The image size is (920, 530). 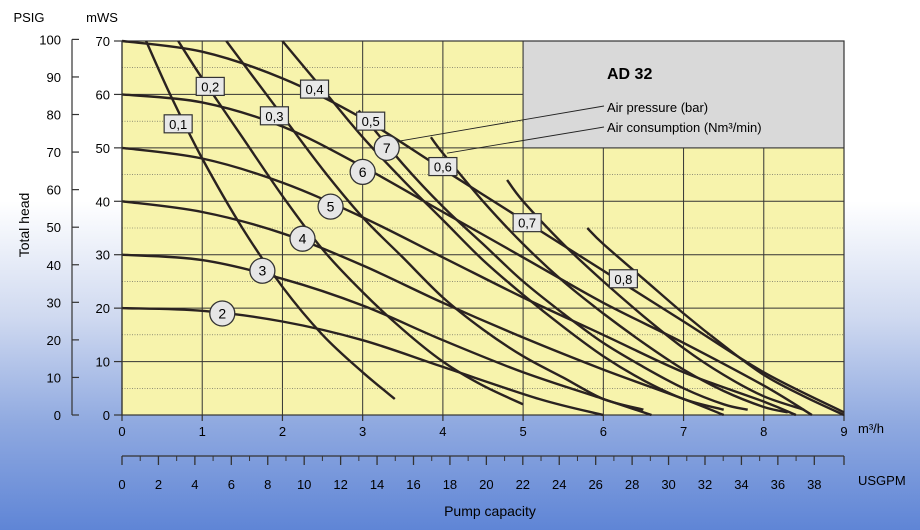 What do you see at coordinates (103, 41) in the screenshot?
I see `mws-tick-label: 70` at bounding box center [103, 41].